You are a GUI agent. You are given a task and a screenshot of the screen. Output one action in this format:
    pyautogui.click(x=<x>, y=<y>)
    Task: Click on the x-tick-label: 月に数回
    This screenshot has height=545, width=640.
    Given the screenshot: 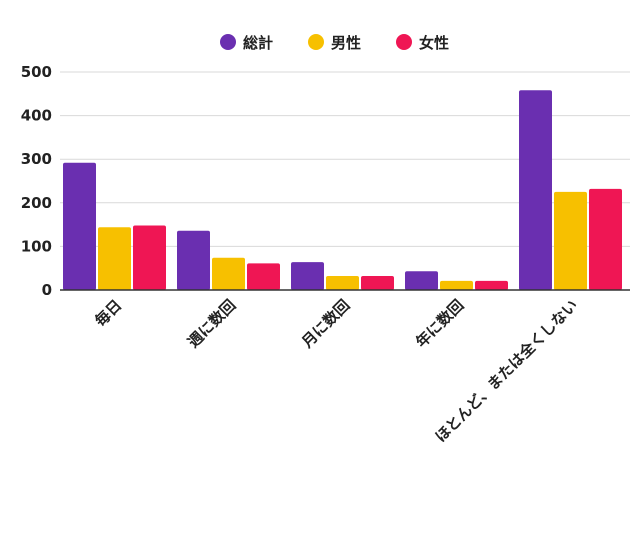 What is the action you would take?
    pyautogui.click(x=325, y=324)
    